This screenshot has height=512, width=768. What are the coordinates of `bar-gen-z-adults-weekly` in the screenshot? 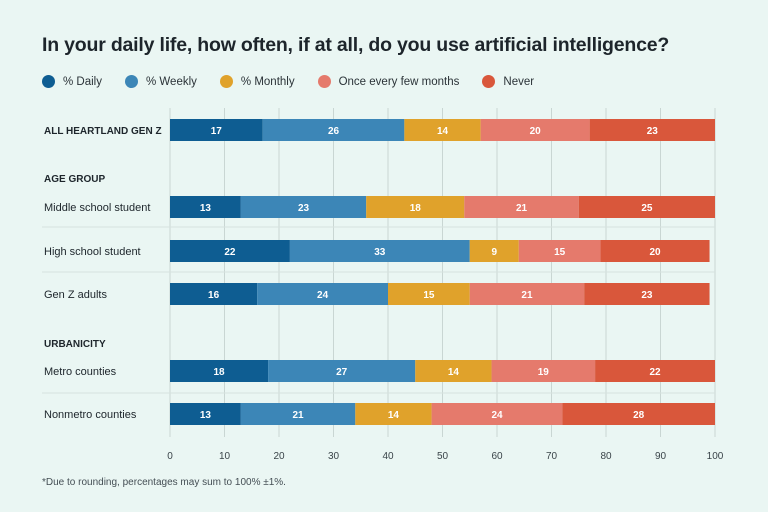 It's located at (322, 294).